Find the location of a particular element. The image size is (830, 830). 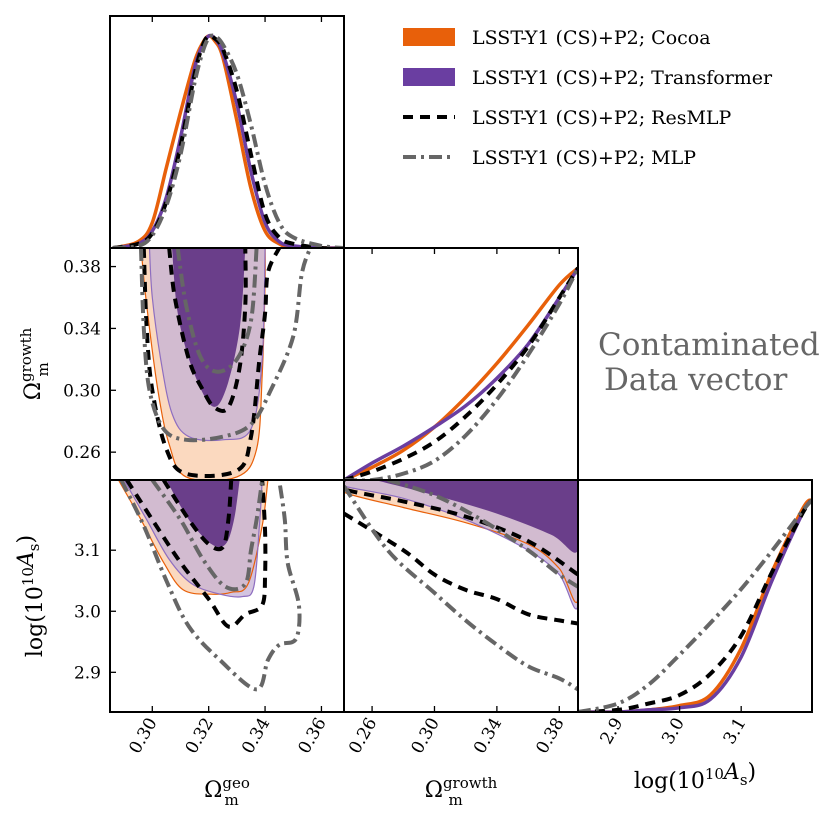

marginal-om_growth-transformer is located at coordinates (461, 373).